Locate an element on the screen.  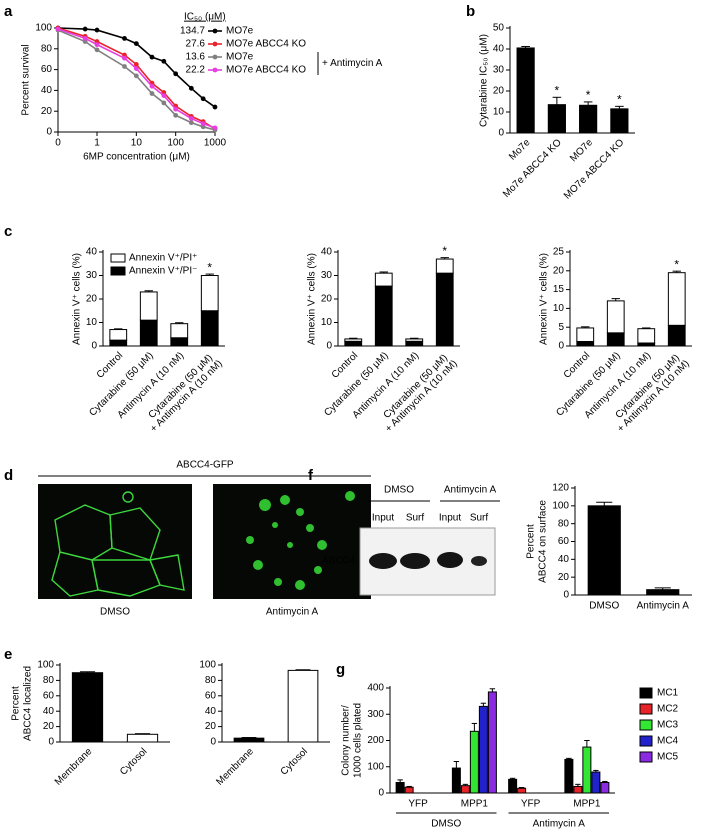
y-tick-label: 200 is located at coordinates (375, 740).